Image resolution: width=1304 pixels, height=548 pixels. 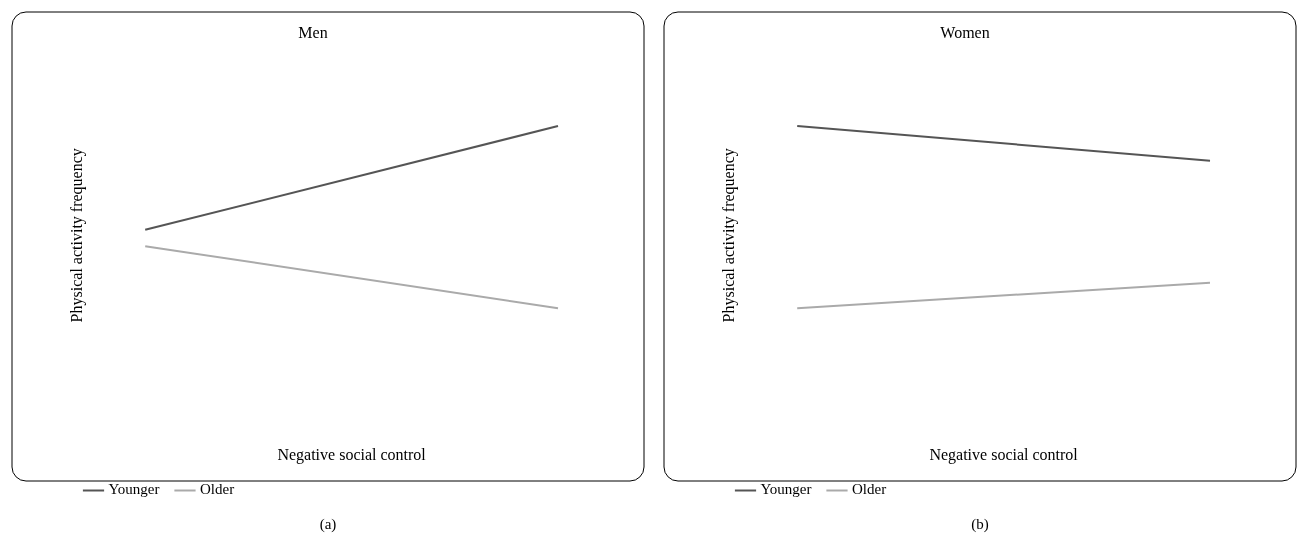 What do you see at coordinates (965, 32) in the screenshot?
I see `chart-title: Women` at bounding box center [965, 32].